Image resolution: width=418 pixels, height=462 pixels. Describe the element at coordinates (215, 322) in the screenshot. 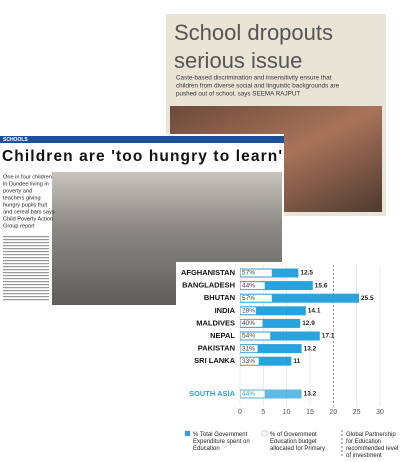

I see `category-label: MALDIVES` at that location.